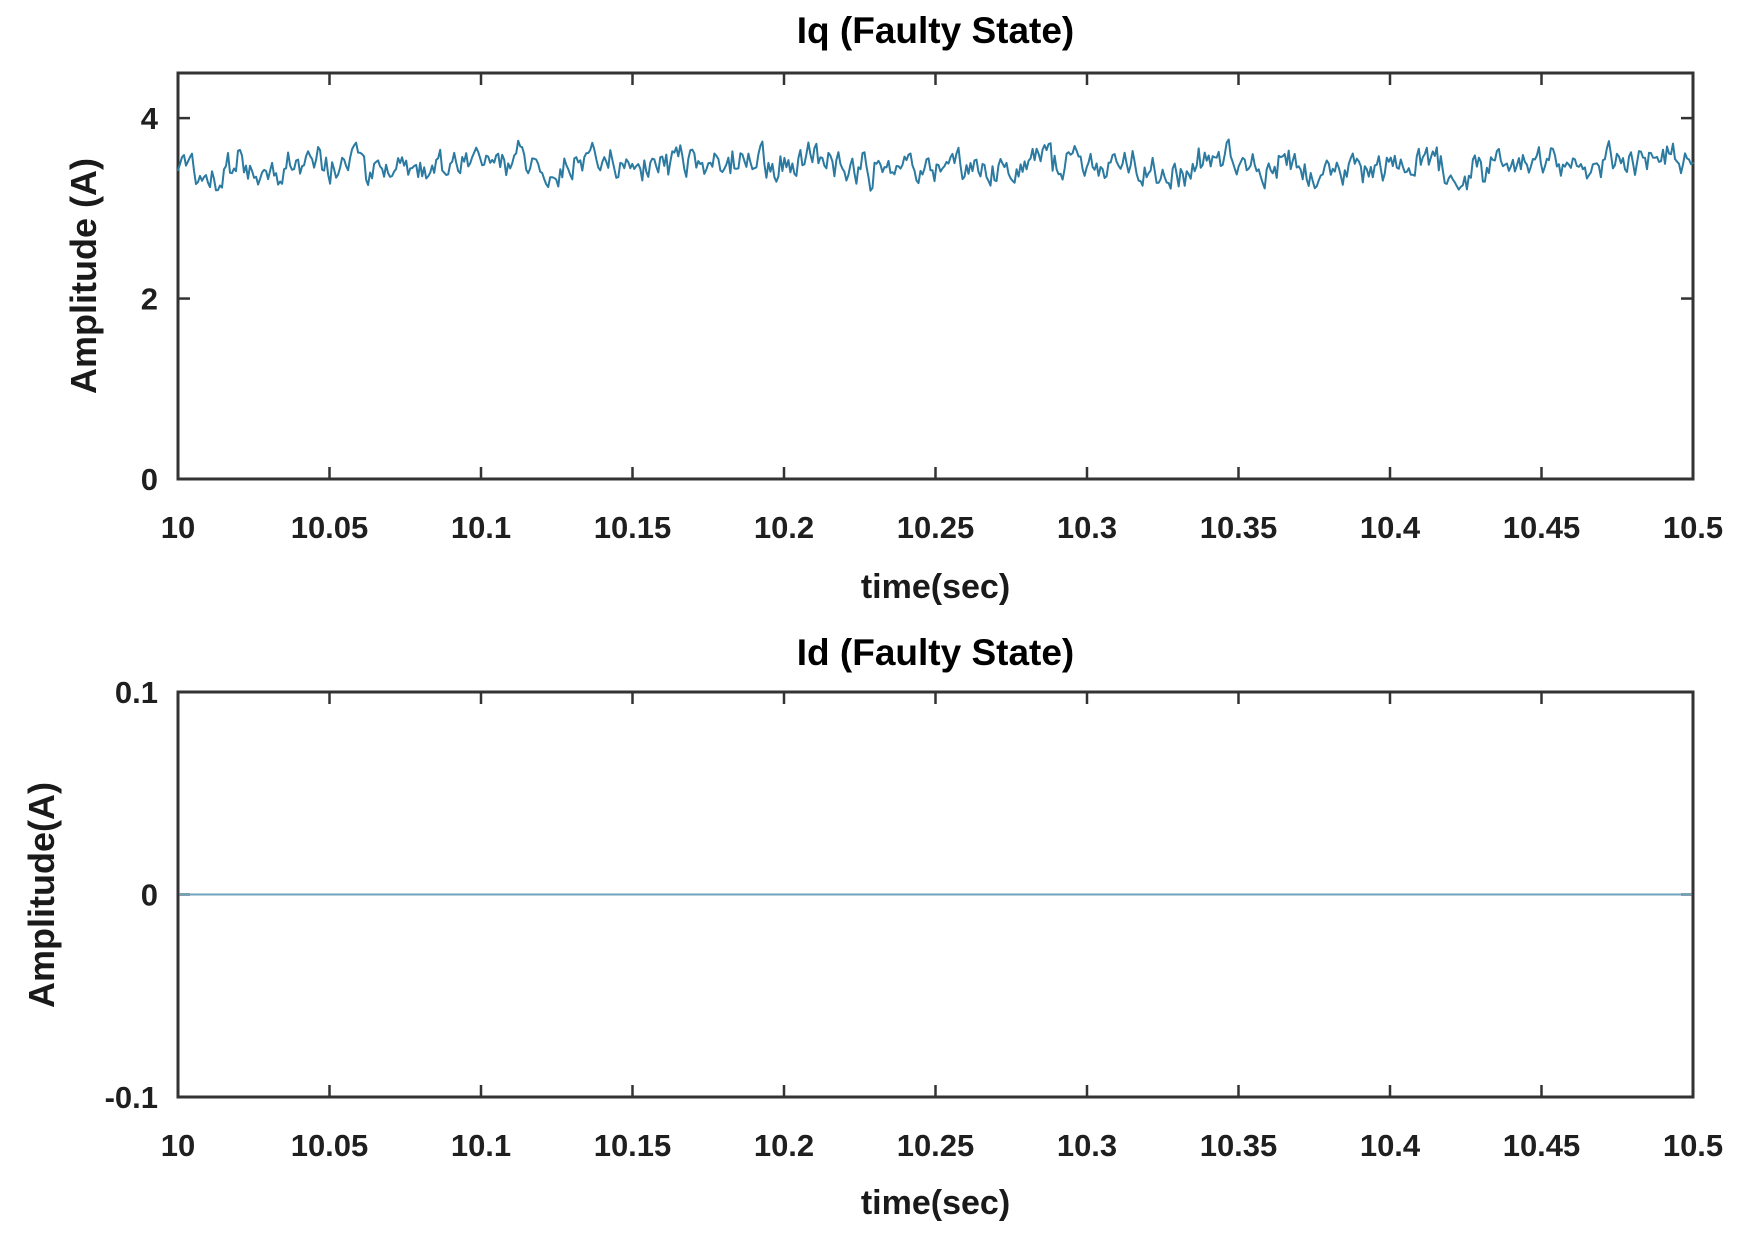 This screenshot has width=1761, height=1255. I want to click on series-line-Iq, so click(935, 165).